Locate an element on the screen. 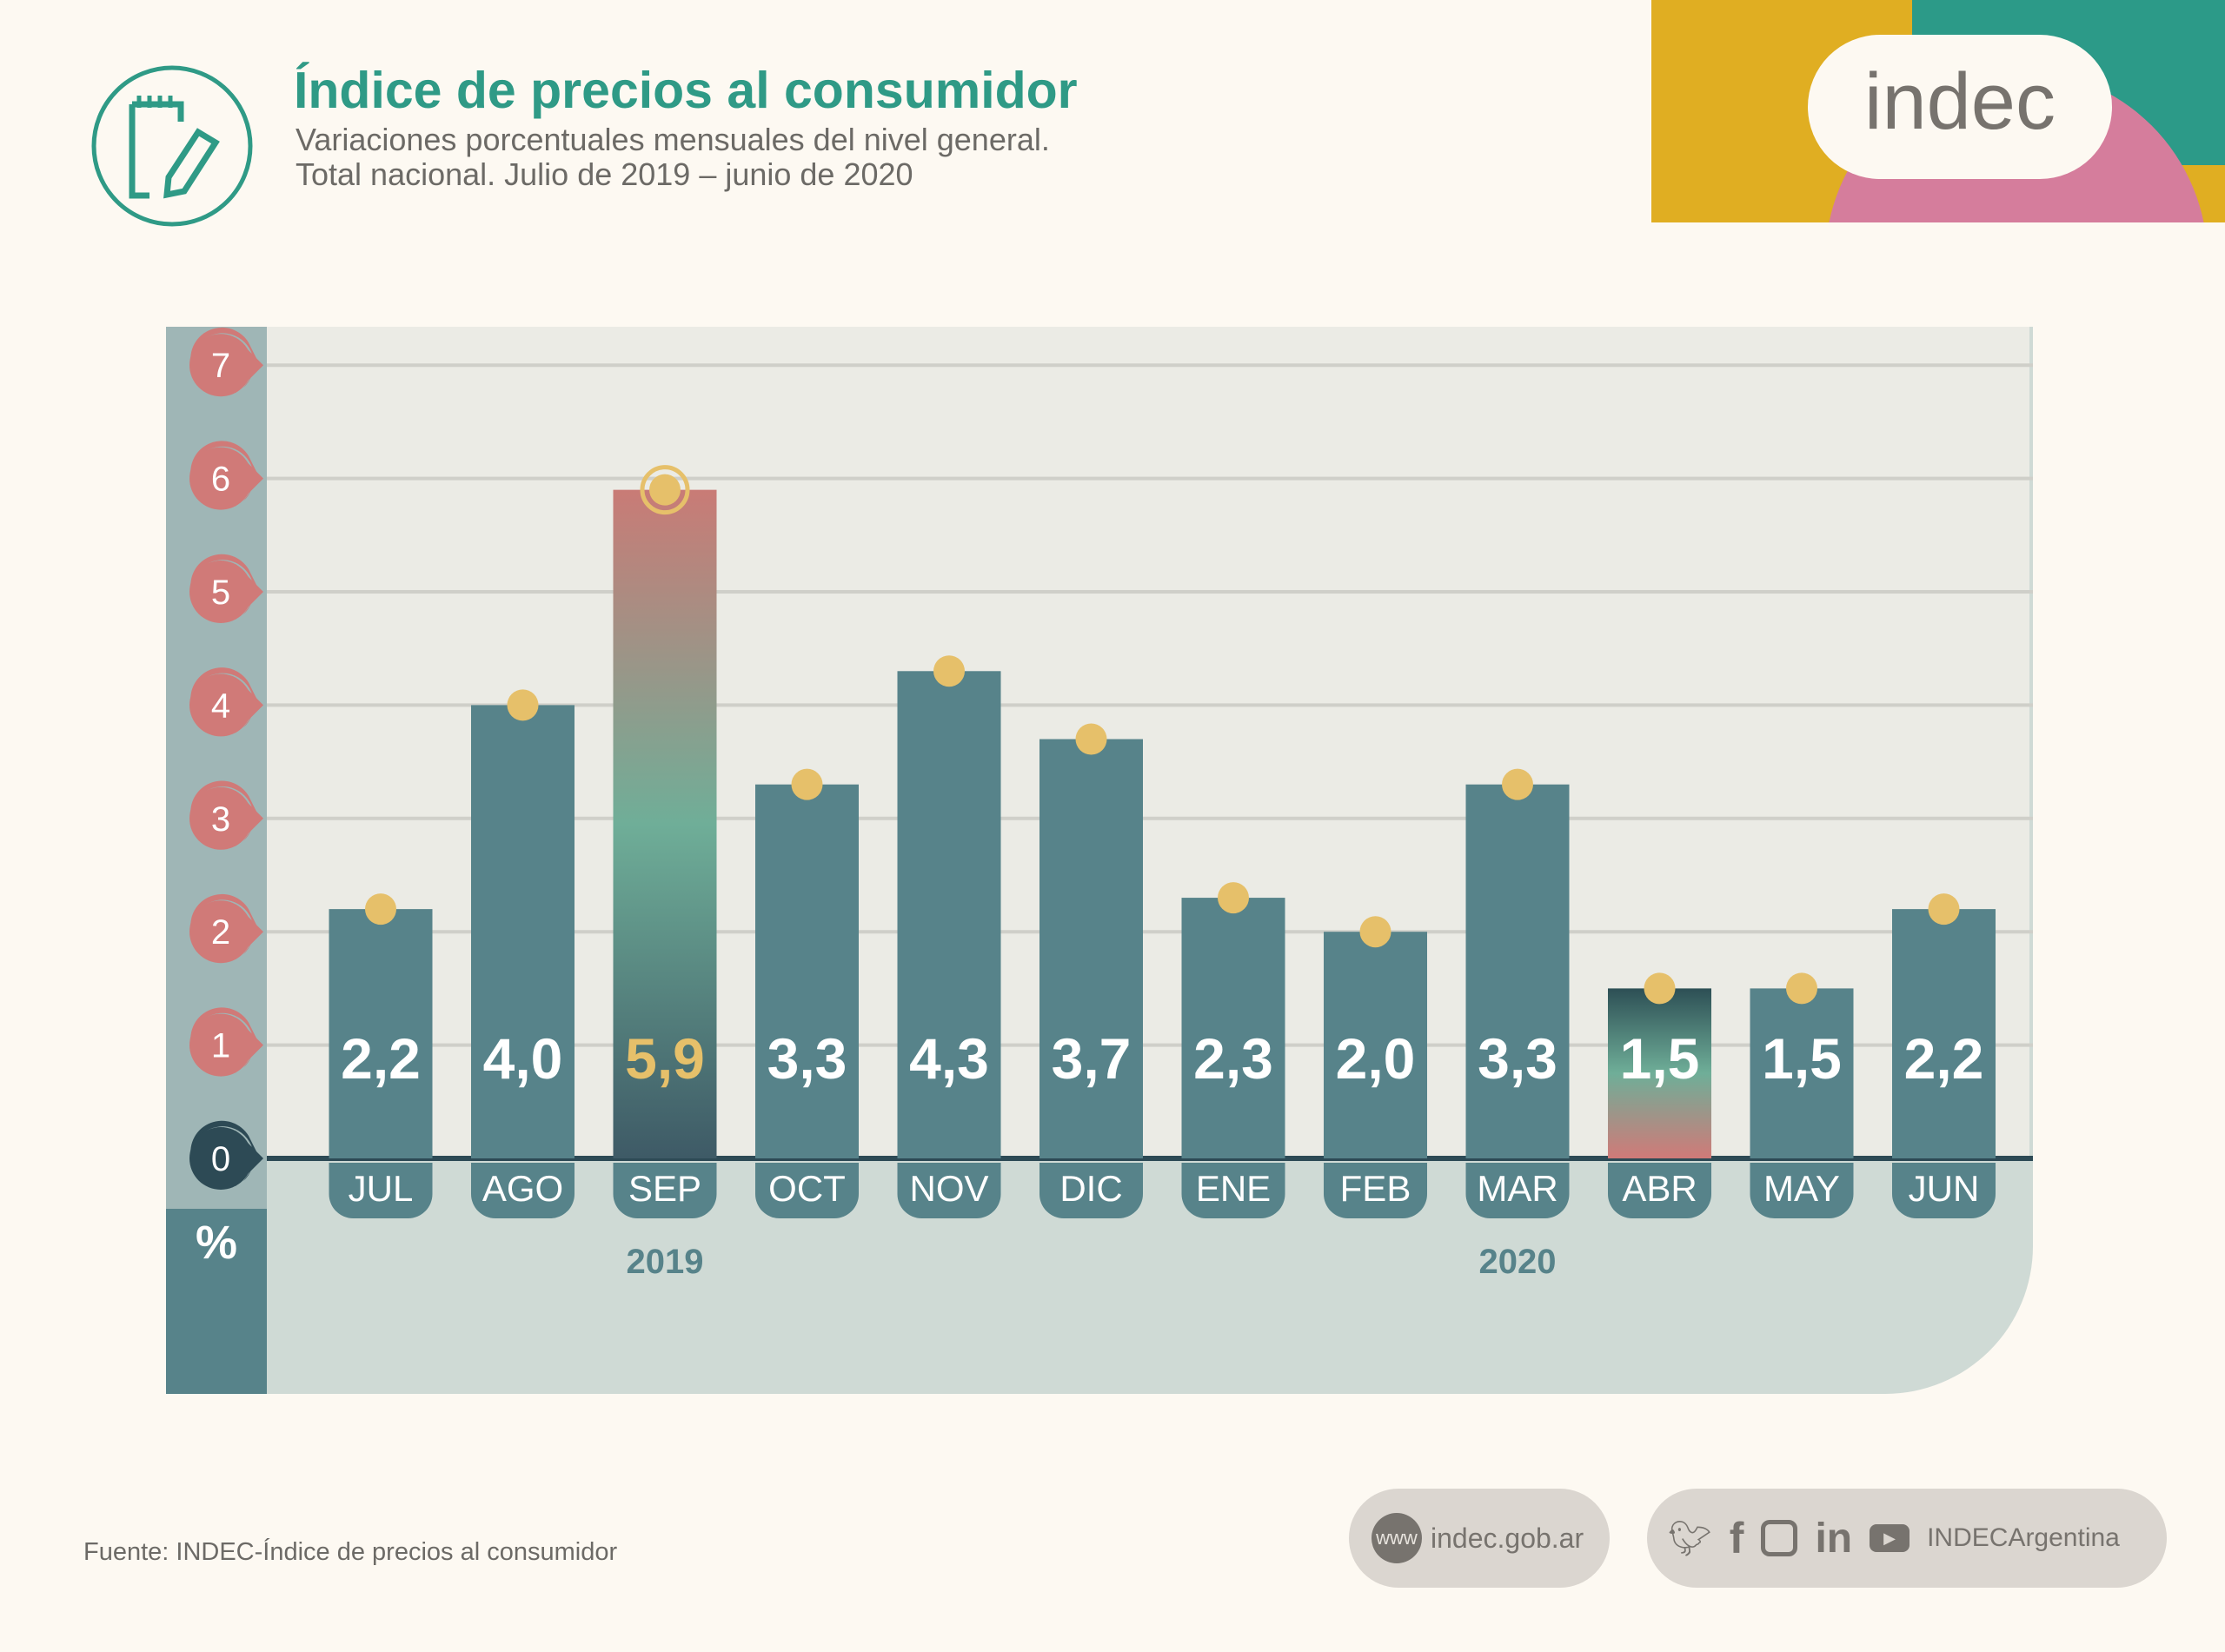  linkedin-icon: in is located at coordinates (1834, 1538).